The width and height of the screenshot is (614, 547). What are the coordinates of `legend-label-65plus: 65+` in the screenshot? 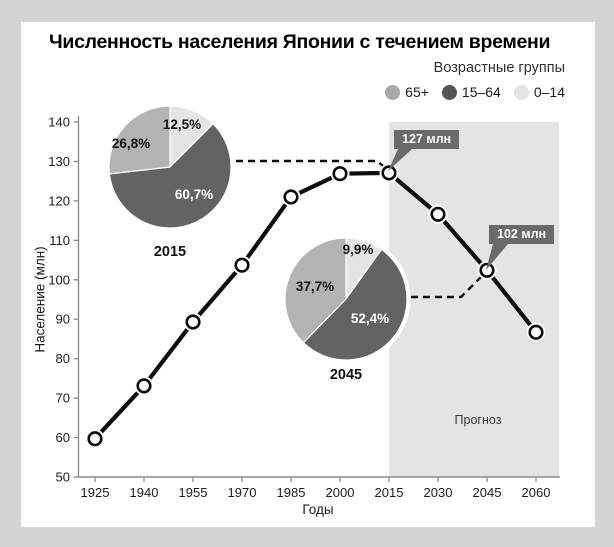 It's located at (417, 92).